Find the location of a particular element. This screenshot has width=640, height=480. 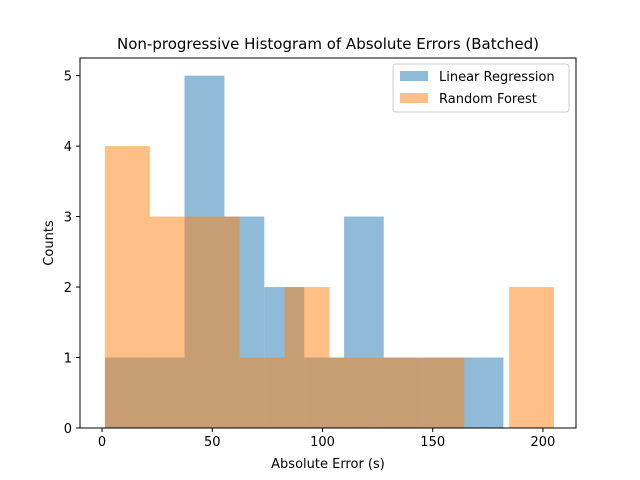

y-tick-label: 4 is located at coordinates (68, 147).